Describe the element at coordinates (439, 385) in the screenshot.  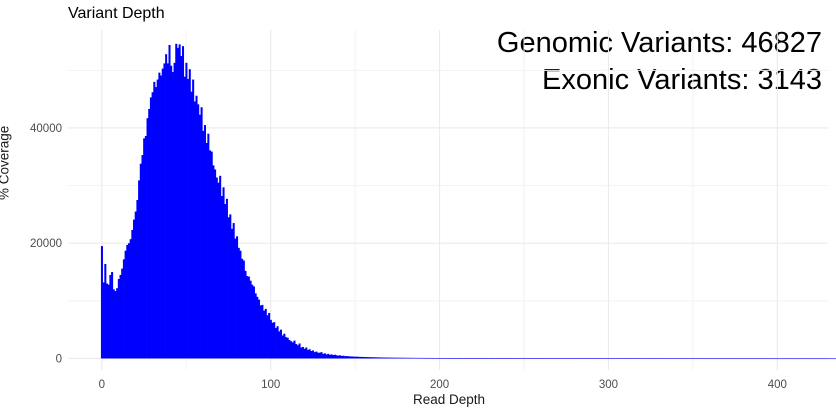
I see `x-tick-label: 200` at that location.